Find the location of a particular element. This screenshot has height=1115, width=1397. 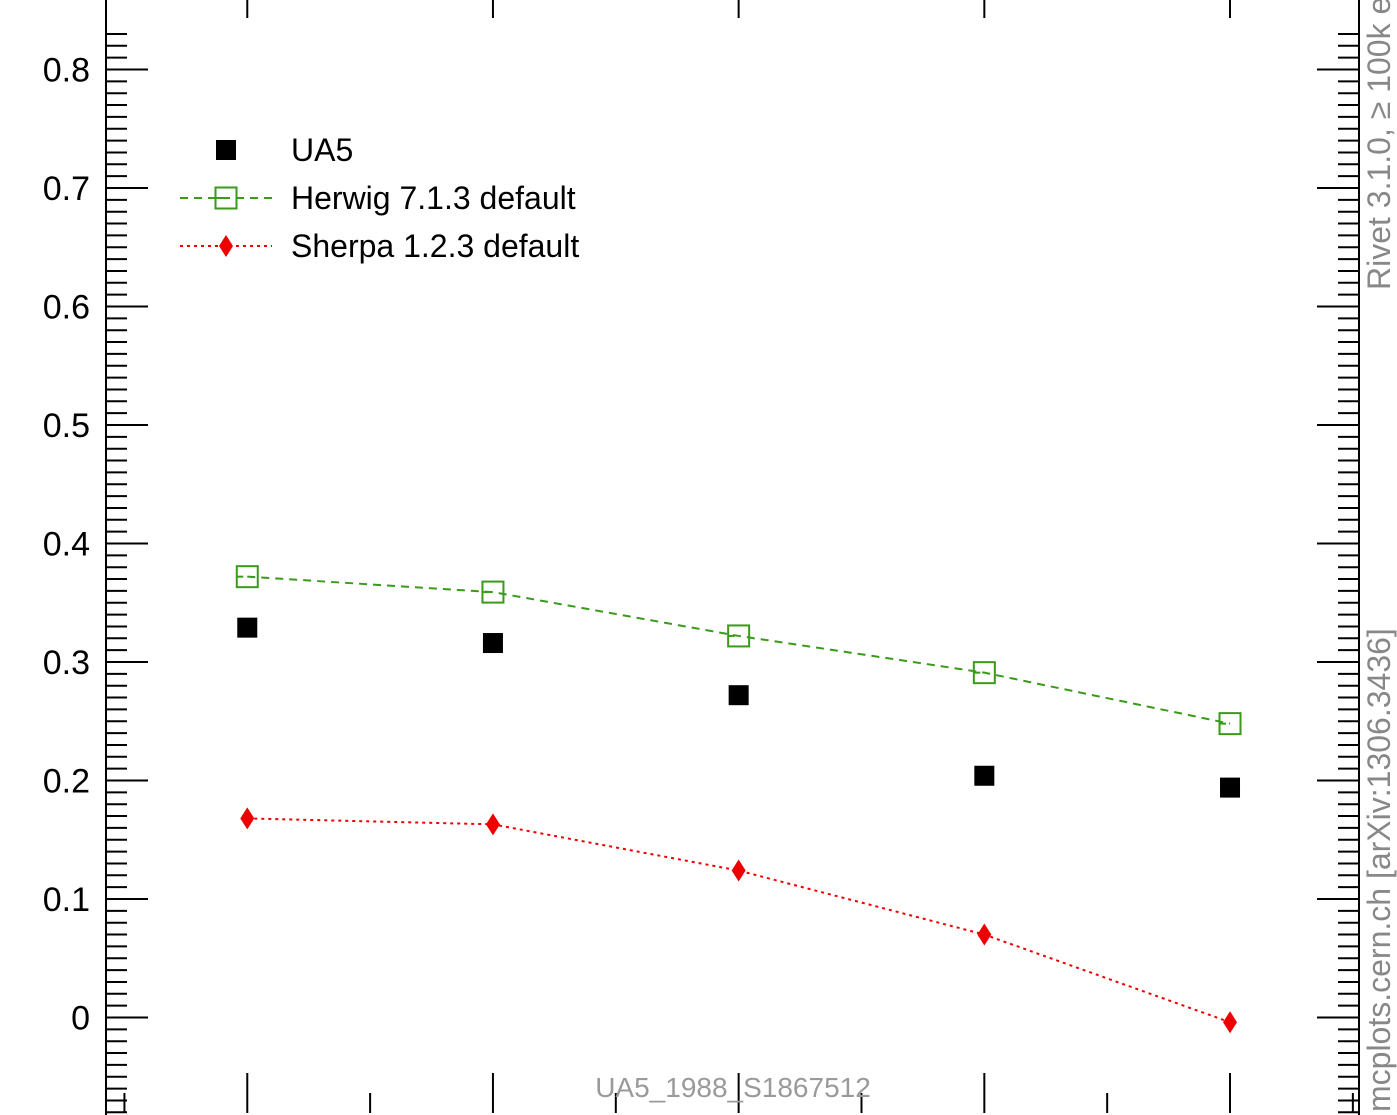

series-3-line is located at coordinates (738, 920).